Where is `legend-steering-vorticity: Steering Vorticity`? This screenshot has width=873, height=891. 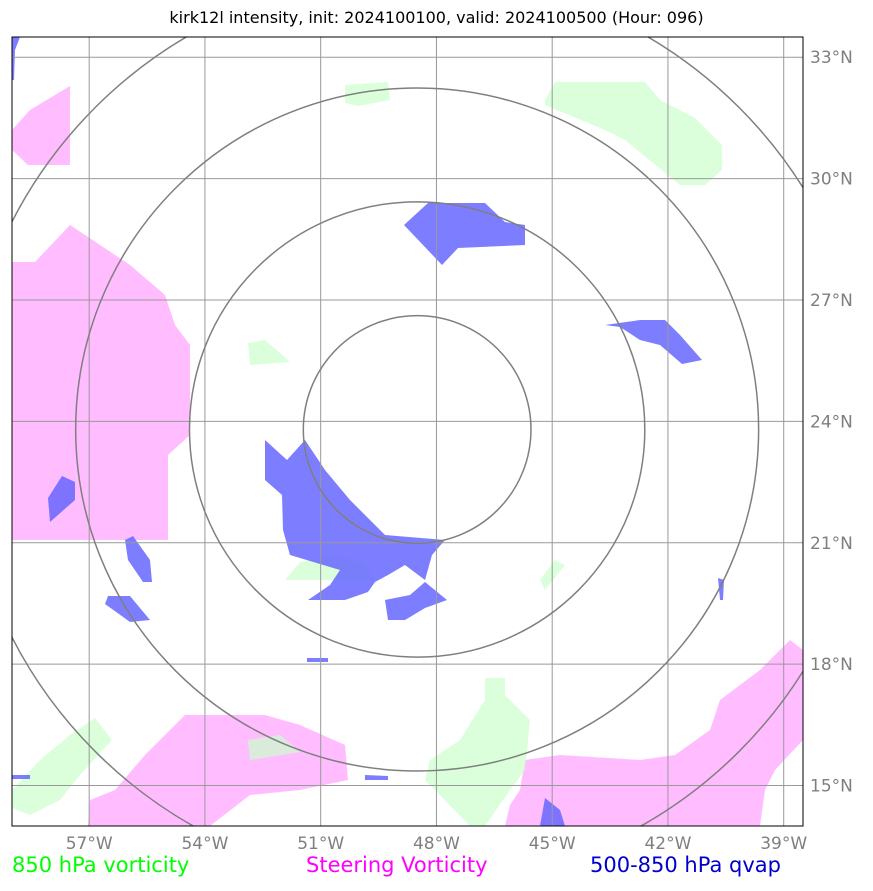 legend-steering-vorticity: Steering Vorticity is located at coordinates (397, 865).